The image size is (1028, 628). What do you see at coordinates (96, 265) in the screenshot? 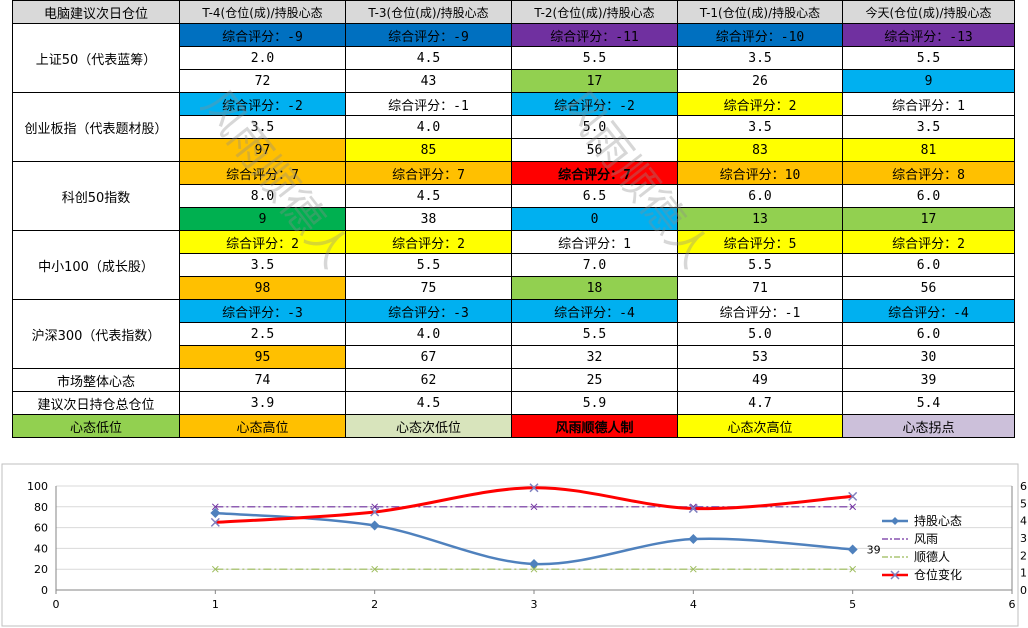
I see `index-name: 中小100（成长股）` at bounding box center [96, 265].